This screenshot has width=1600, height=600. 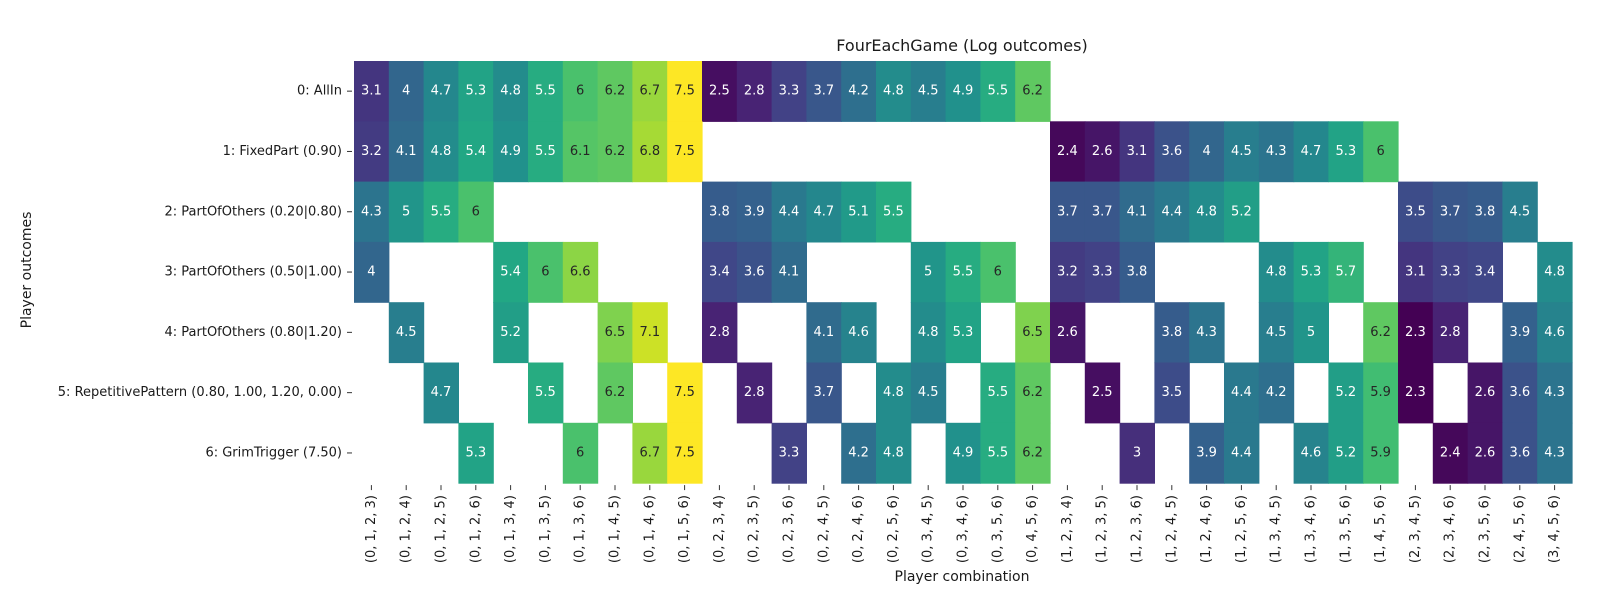 I want to click on cell-value-label: 2.3, so click(x=1415, y=332).